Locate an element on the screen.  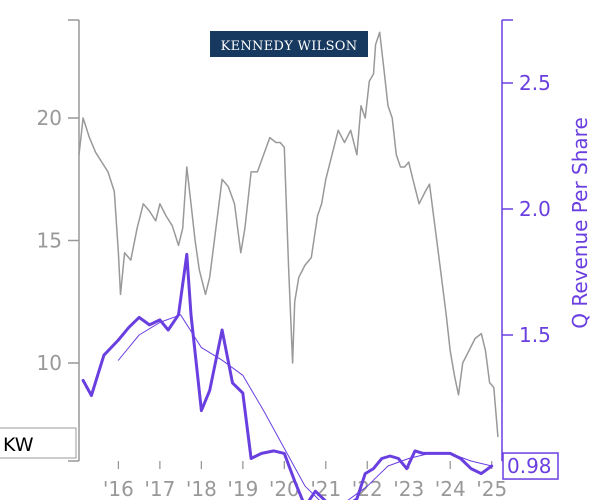
x-tick-label: '25 is located at coordinates (491, 488).